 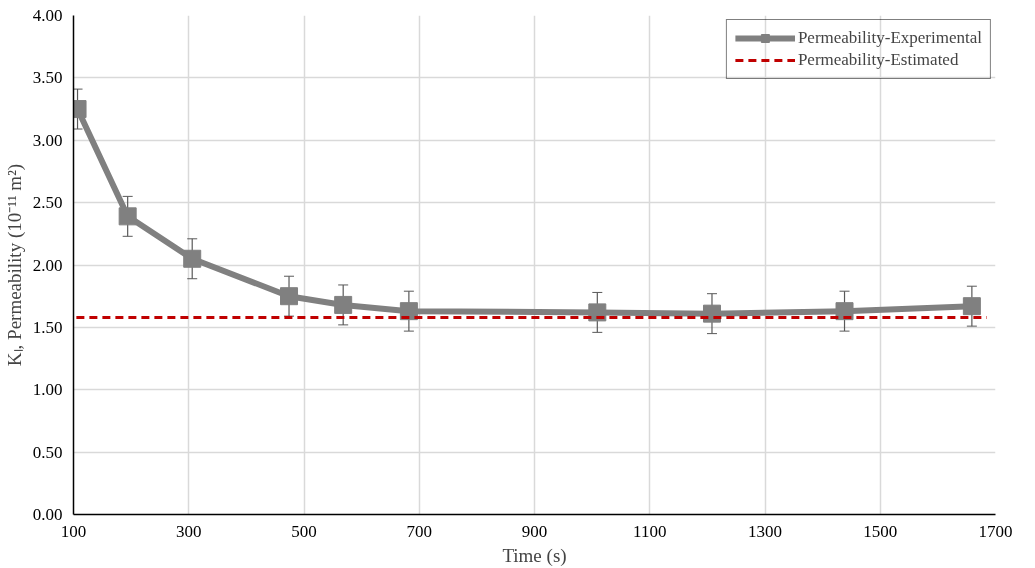 I want to click on y-tick-label: 0.50, so click(x=47, y=452).